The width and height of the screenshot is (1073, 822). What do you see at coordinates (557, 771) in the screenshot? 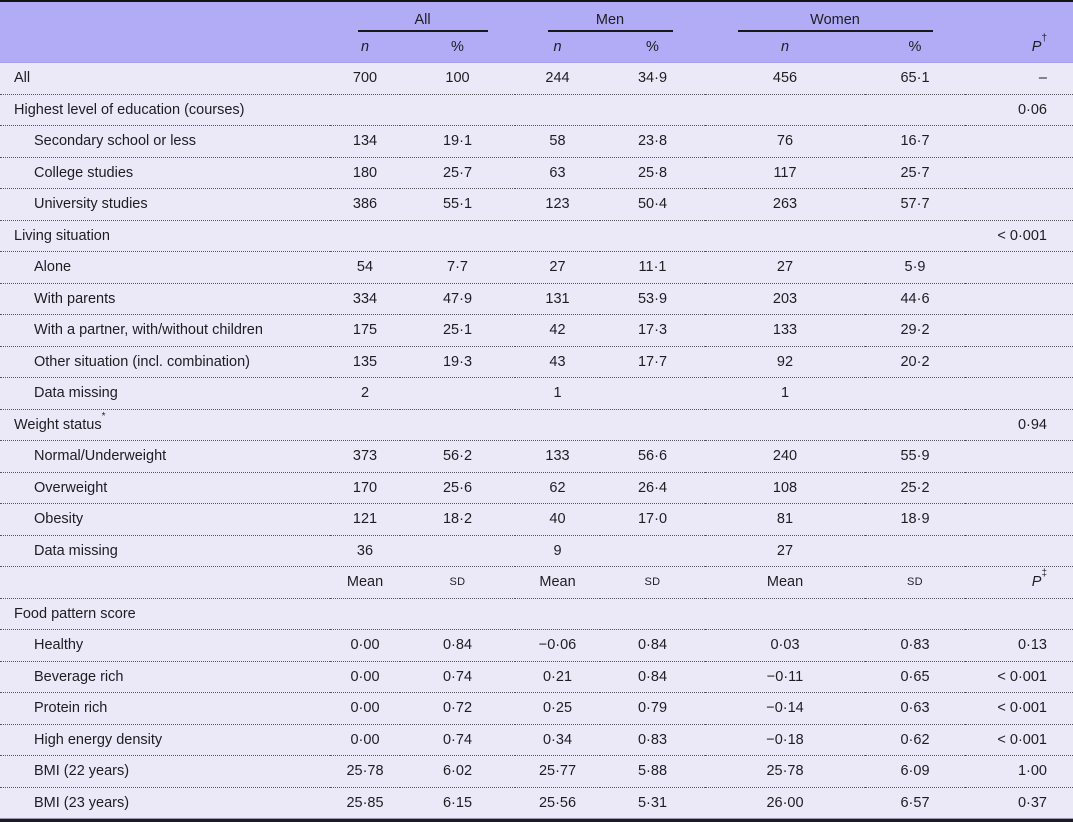
I see `value-cell: 25·77` at bounding box center [557, 771].